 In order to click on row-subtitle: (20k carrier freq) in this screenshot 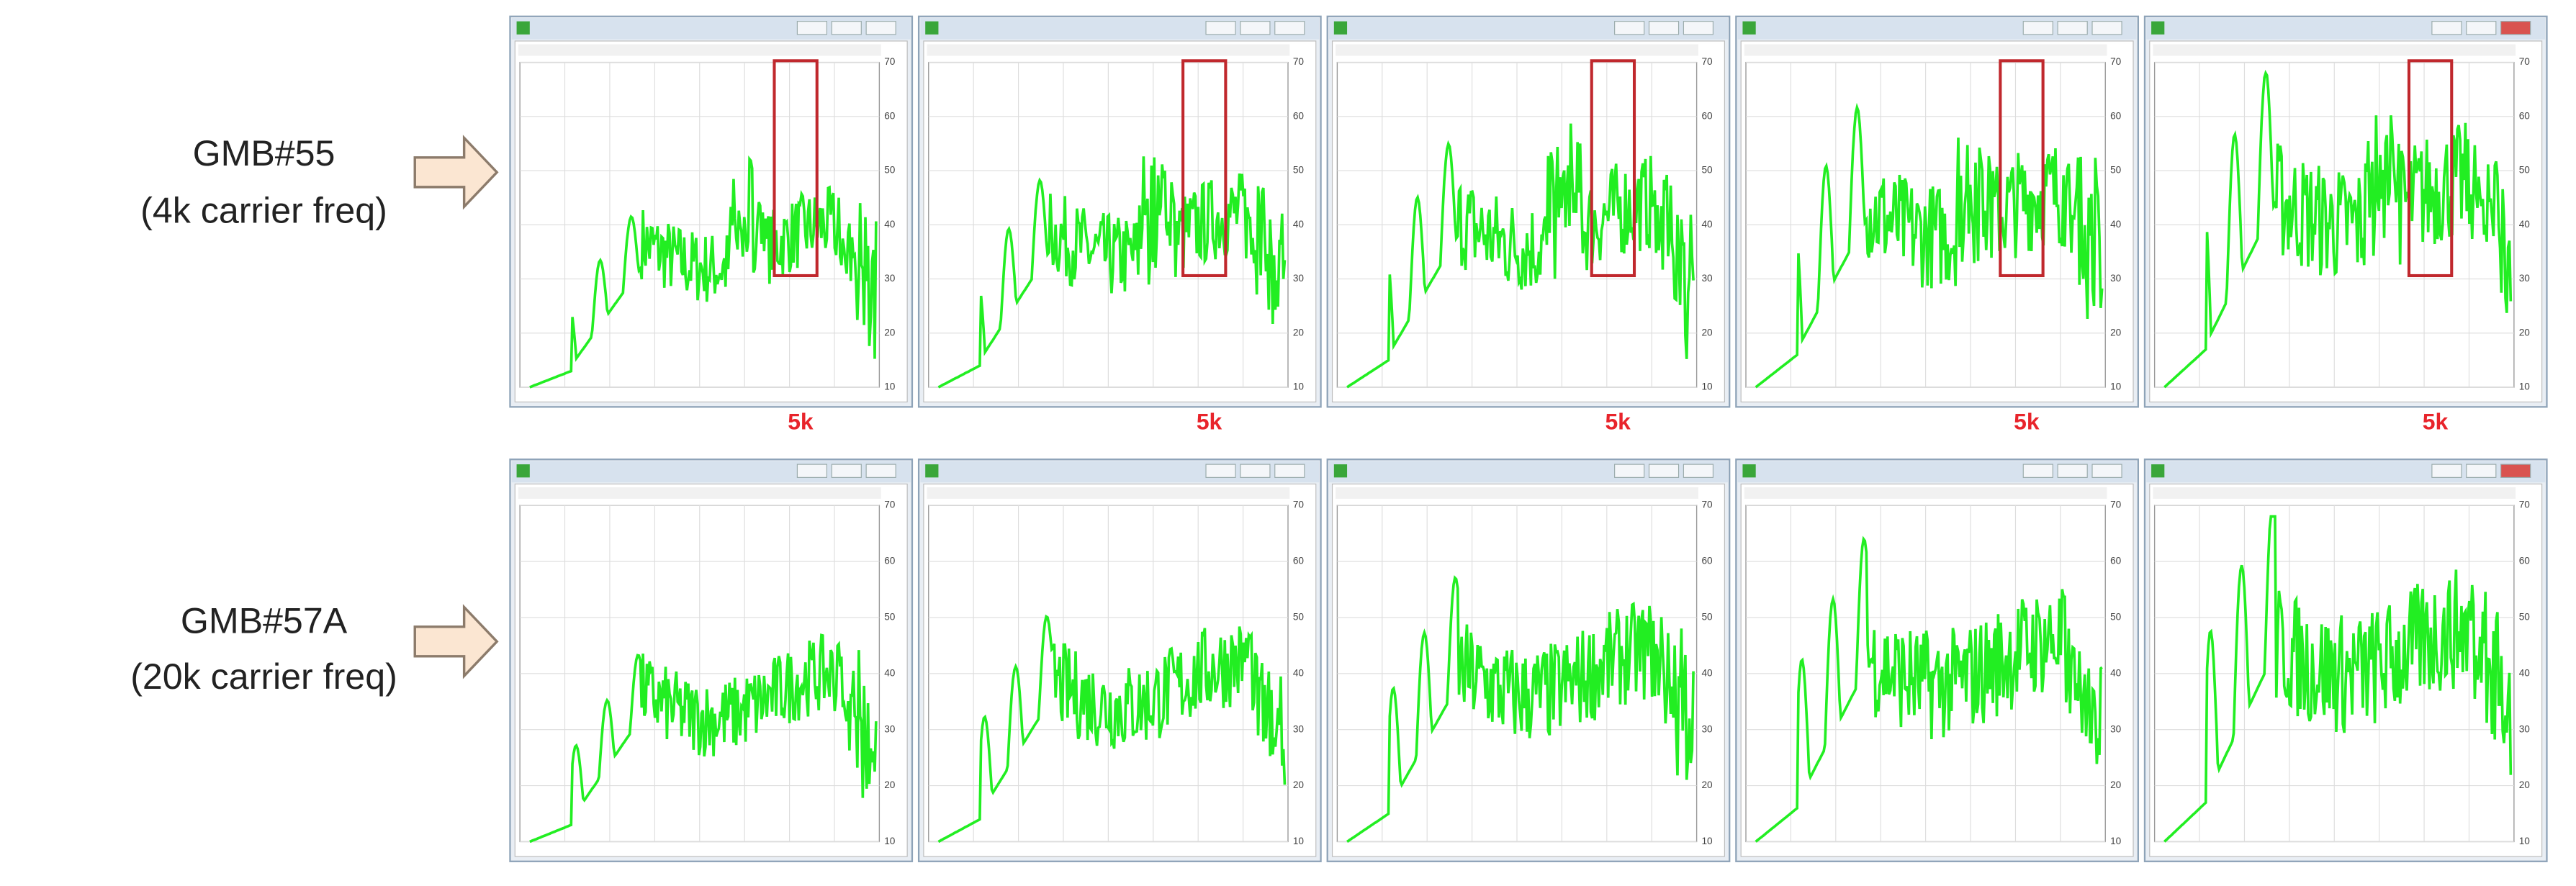, I will do `click(263, 676)`.